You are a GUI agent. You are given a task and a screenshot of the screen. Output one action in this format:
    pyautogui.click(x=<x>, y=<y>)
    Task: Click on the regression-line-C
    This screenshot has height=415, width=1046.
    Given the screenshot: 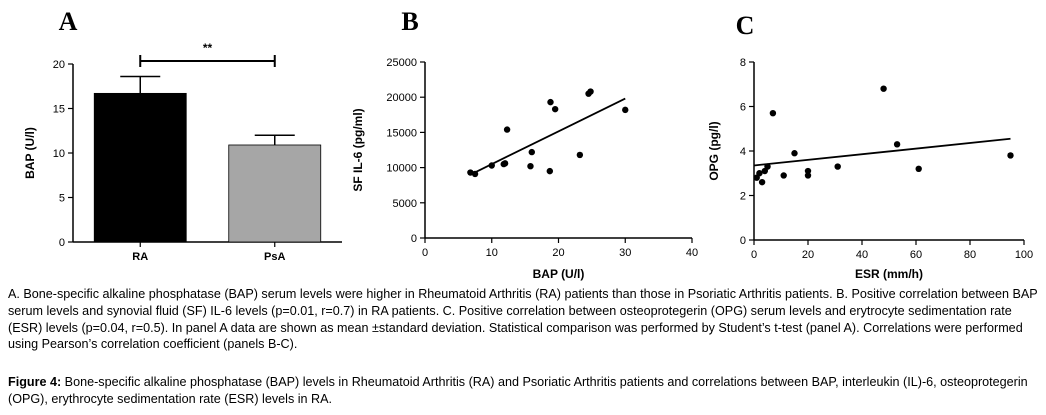 What is the action you would take?
    pyautogui.click(x=882, y=152)
    